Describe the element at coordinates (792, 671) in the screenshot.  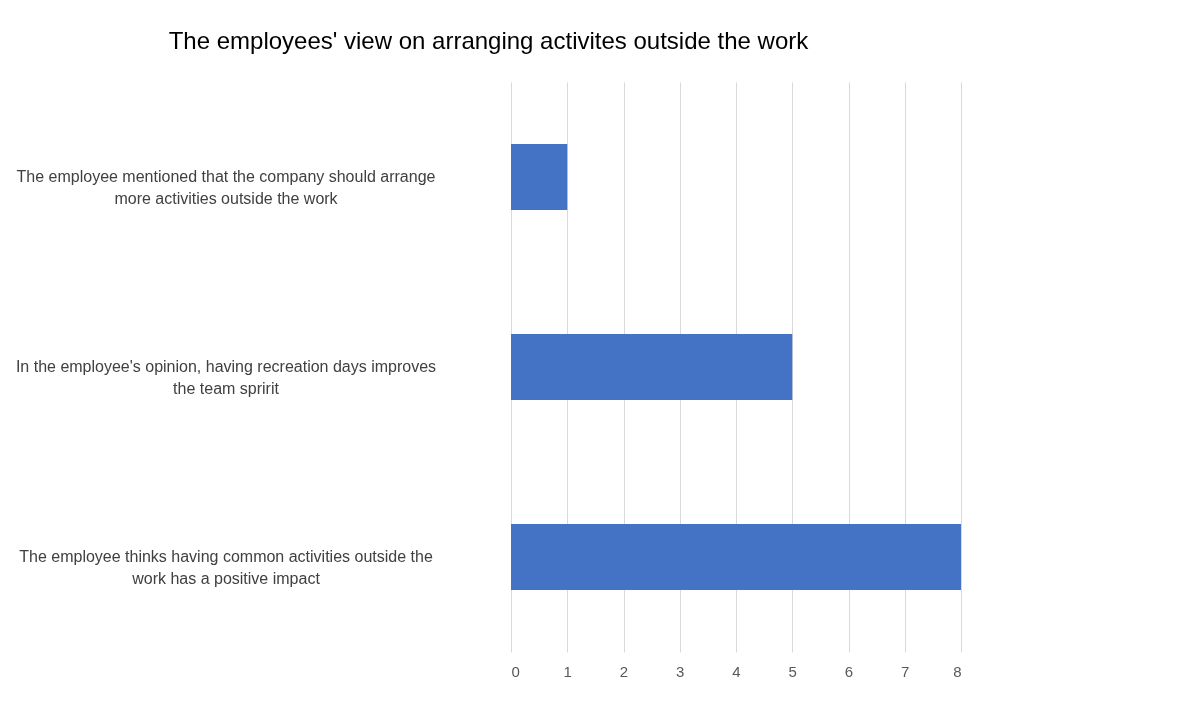
I see `x-tick-label: 5` at that location.